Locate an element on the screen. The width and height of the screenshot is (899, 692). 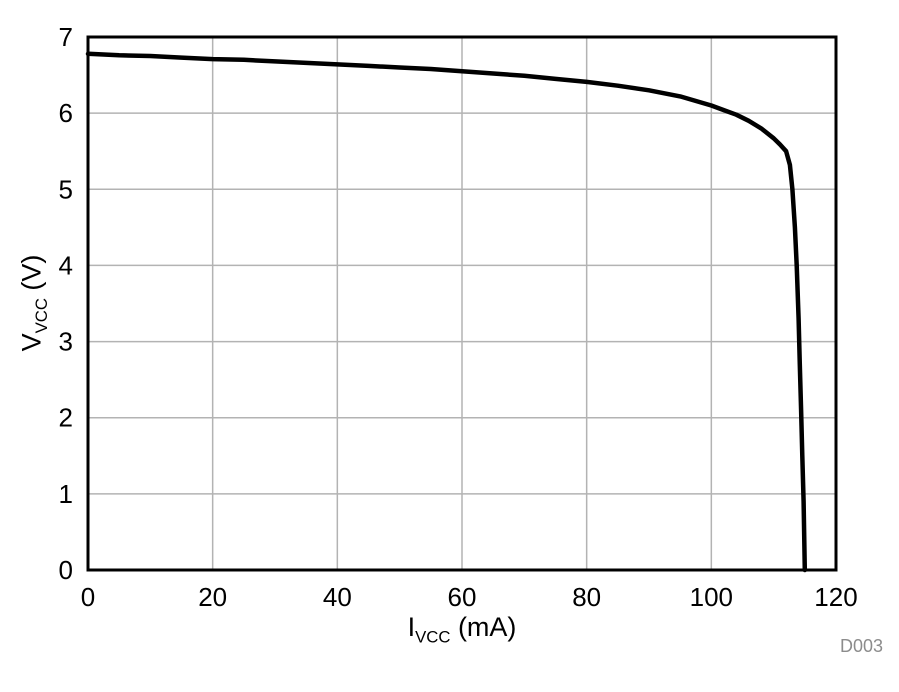
x-tick-label: 60 is located at coordinates (462, 597).